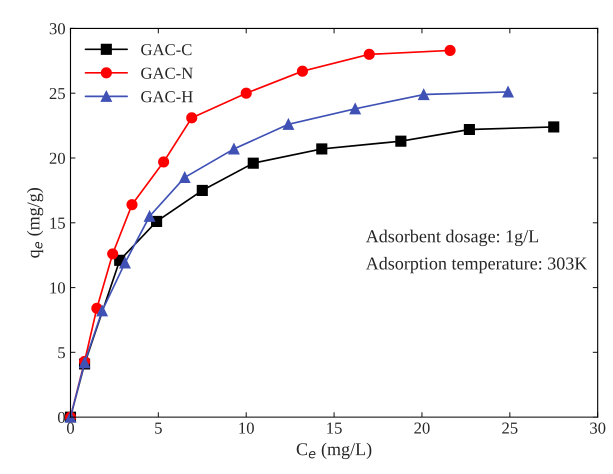 The width and height of the screenshot is (613, 474). Describe the element at coordinates (35, 223) in the screenshot. I see `y-axis-title: q$_{e}$ (mg/g)` at that location.